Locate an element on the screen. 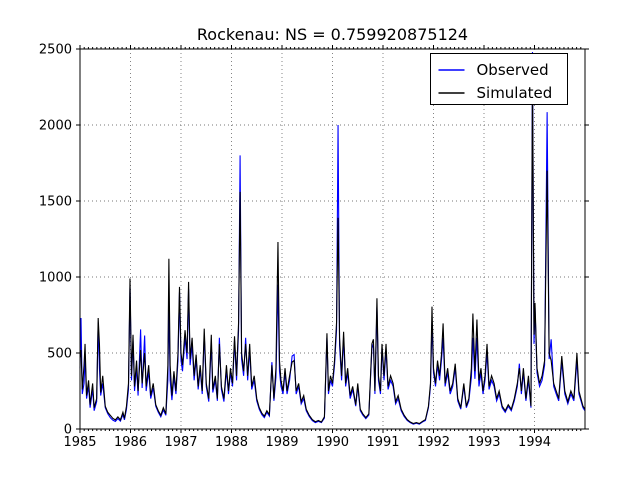  legend-label-observed: Observed is located at coordinates (513, 70).